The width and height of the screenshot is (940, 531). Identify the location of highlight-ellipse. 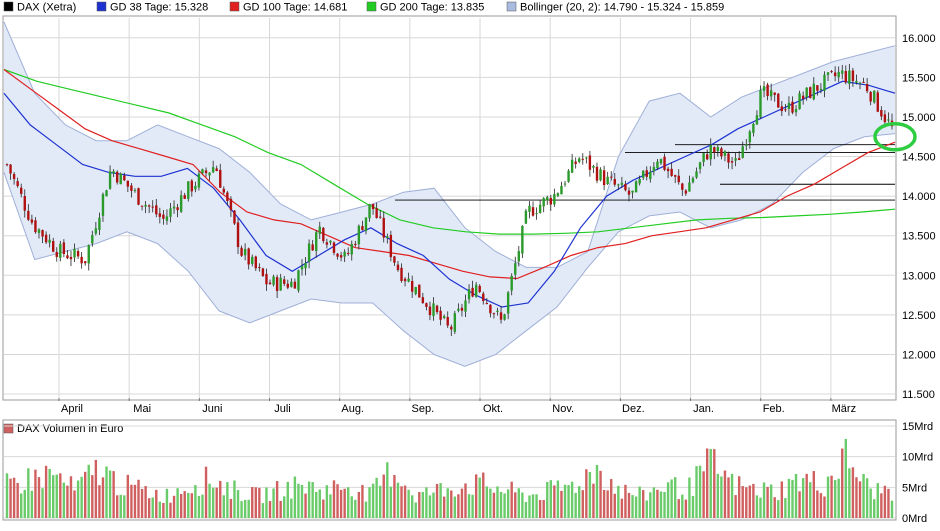
(895, 137).